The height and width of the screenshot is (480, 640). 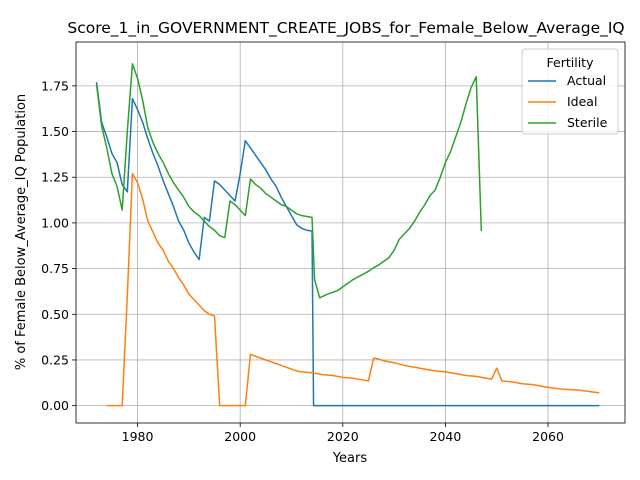 I want to click on legend-box, so click(x=570, y=91).